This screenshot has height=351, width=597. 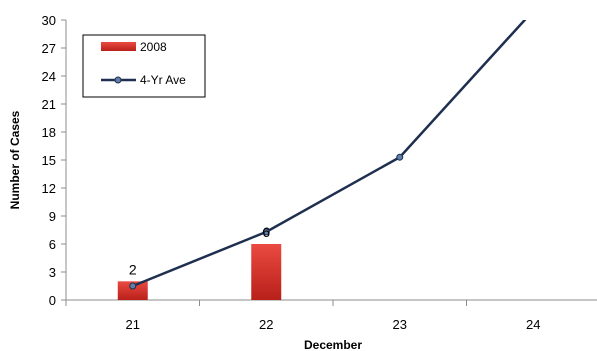 What do you see at coordinates (163, 80) in the screenshot?
I see `legend-label-4yr-ave: 4-Yr Ave` at bounding box center [163, 80].